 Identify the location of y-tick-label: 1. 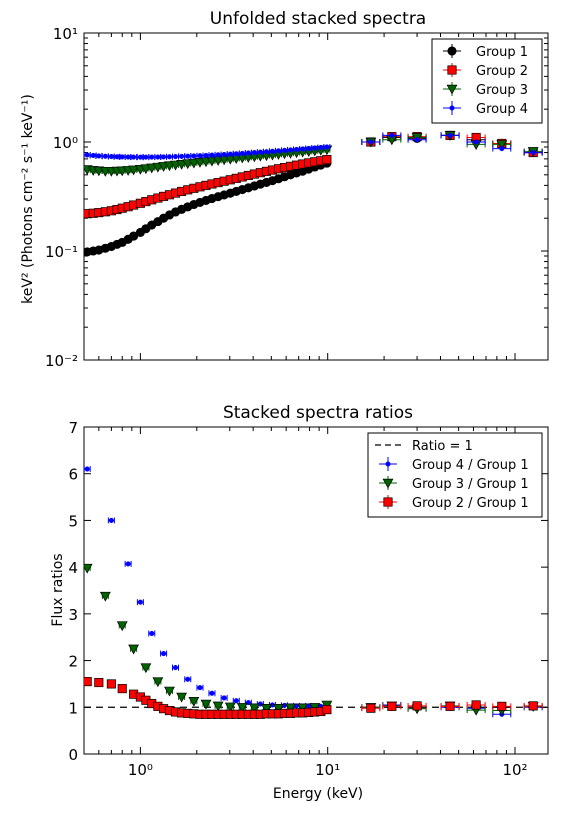
(73, 708).